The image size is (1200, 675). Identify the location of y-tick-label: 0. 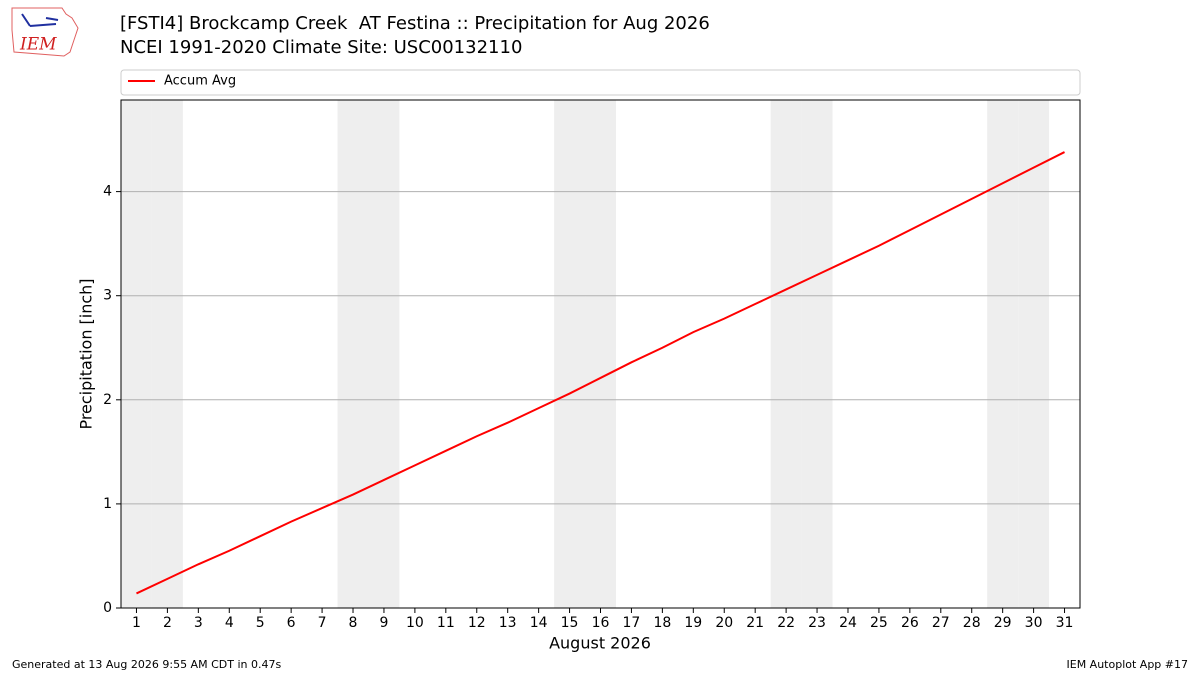
(107, 608).